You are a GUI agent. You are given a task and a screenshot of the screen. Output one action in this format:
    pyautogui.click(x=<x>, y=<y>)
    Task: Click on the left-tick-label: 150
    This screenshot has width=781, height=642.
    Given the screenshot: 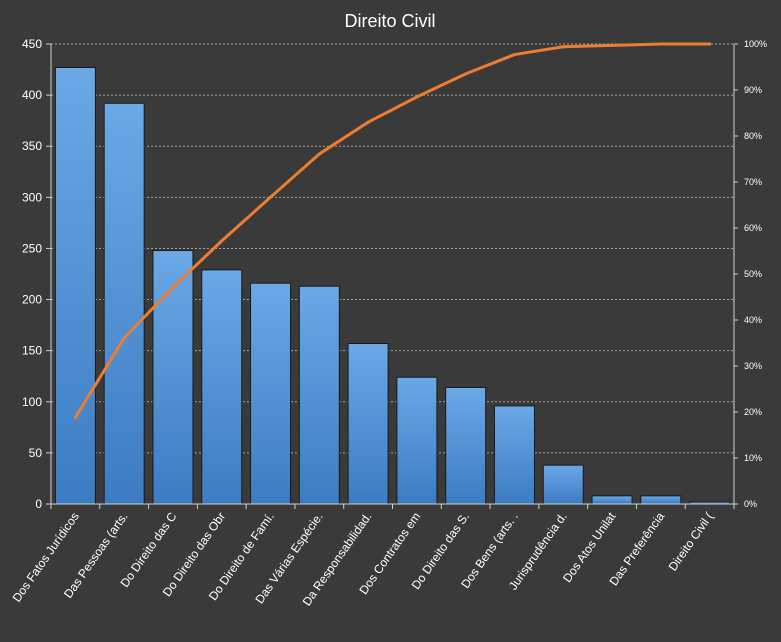 What is the action you would take?
    pyautogui.click(x=32, y=351)
    